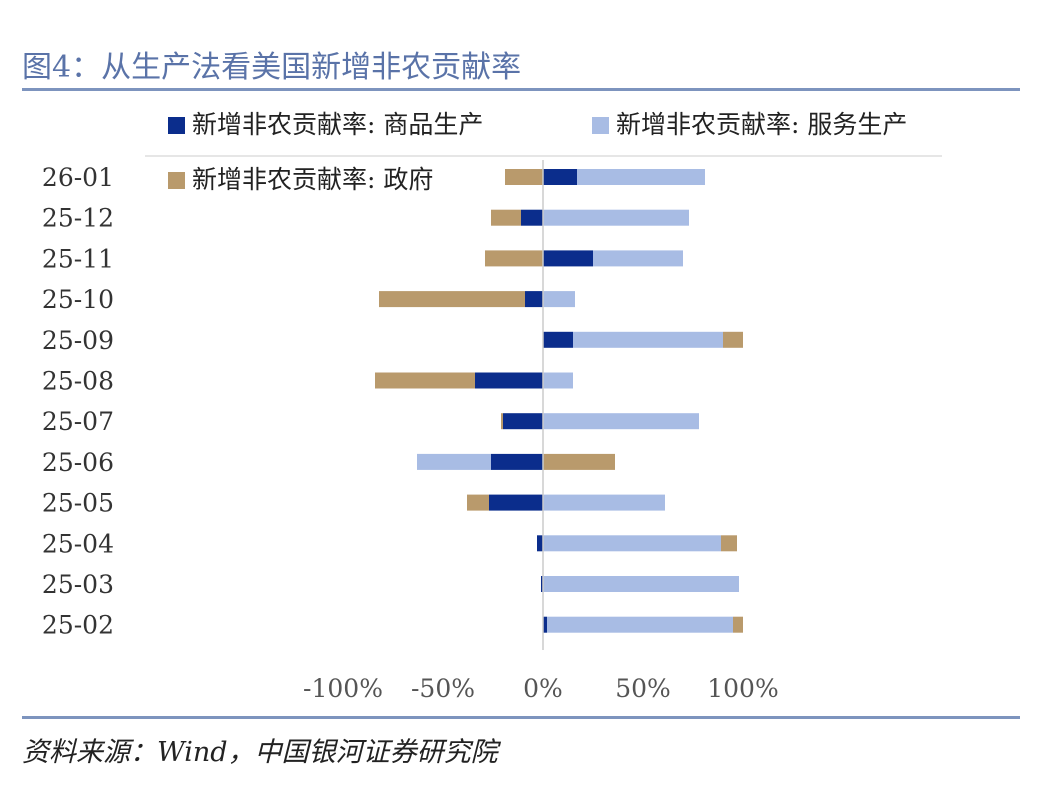 The width and height of the screenshot is (1044, 804). Describe the element at coordinates (78, 299) in the screenshot. I see `category-label: 25-10` at that location.